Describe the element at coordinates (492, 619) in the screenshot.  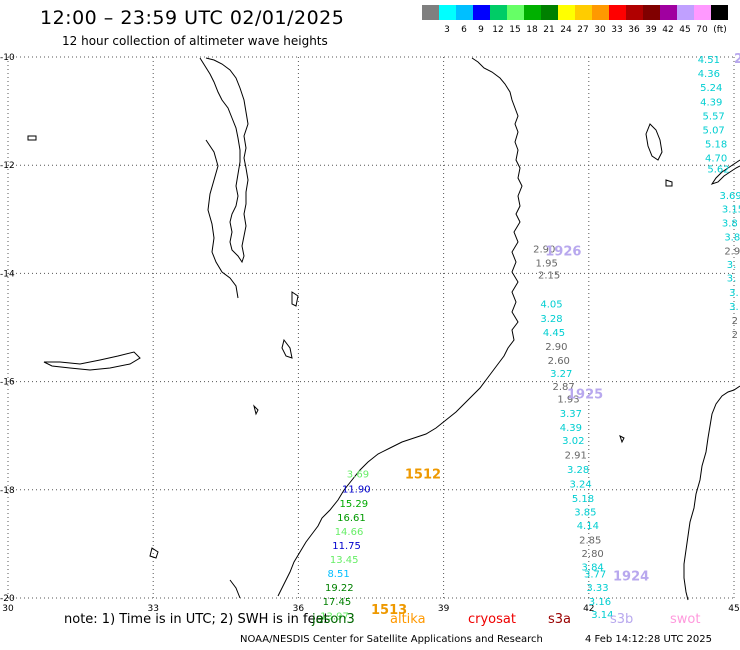
I see `sat-label-cryosat: cryosat` at that location.